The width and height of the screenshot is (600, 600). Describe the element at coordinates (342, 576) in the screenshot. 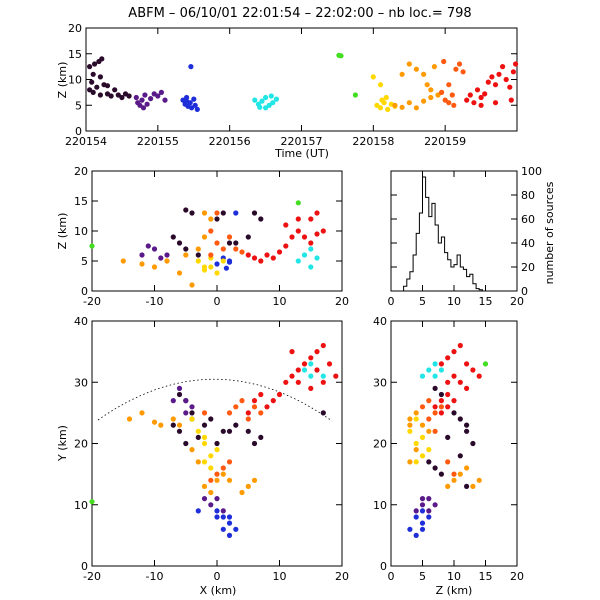

I see `x-tick-label: 20` at that location.